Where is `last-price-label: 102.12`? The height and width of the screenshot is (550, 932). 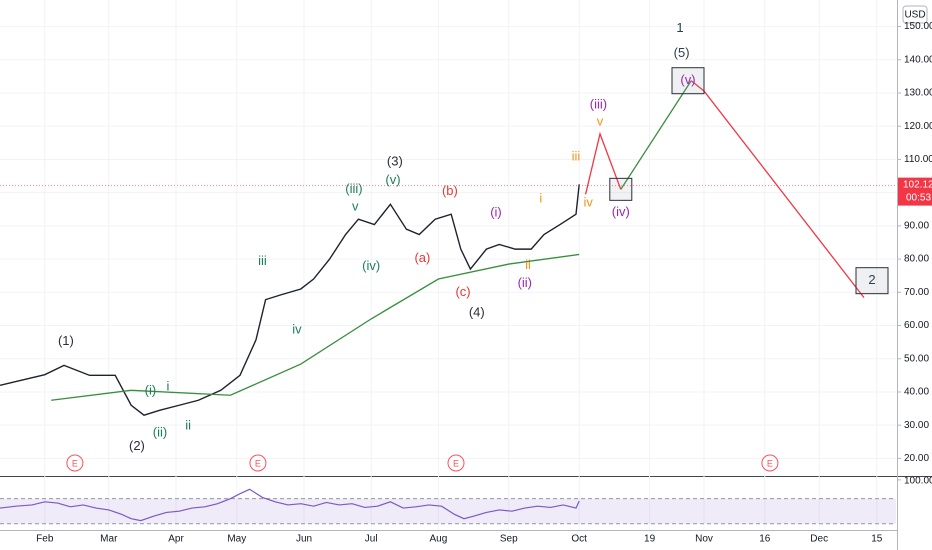 last-price-label: 102.12 is located at coordinates (917, 184).